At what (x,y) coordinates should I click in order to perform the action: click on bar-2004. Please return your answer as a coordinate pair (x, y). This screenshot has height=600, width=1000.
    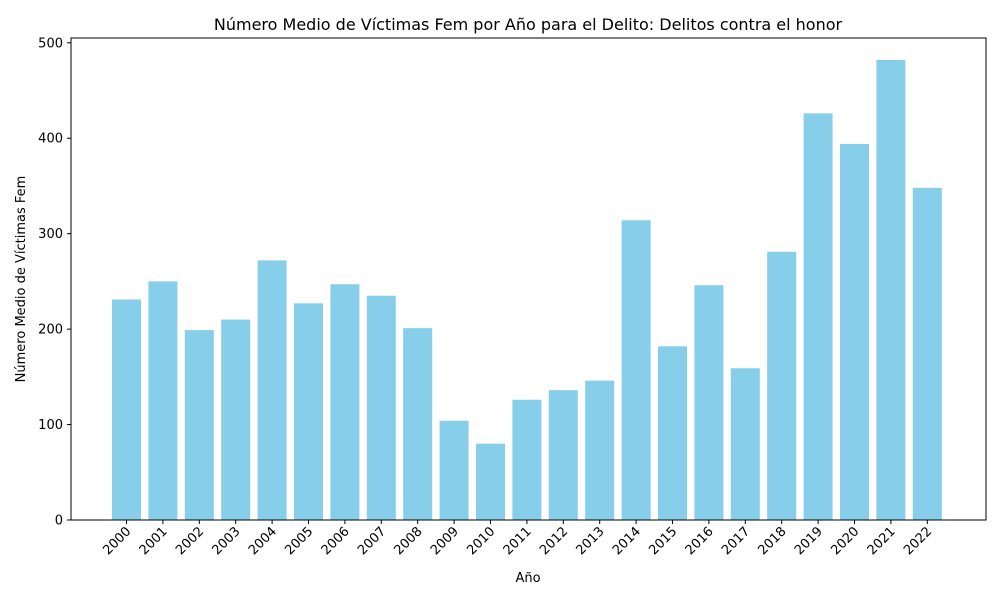
    Looking at the image, I should click on (272, 390).